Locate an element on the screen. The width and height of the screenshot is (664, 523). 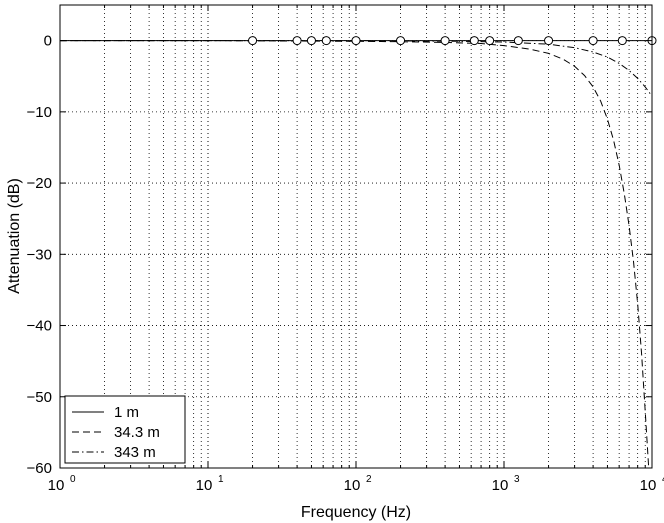
legend-label: 34.3 m is located at coordinates (137, 432).